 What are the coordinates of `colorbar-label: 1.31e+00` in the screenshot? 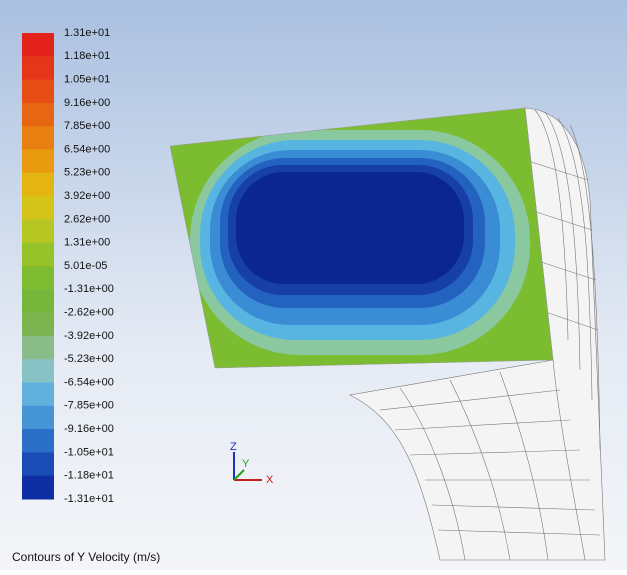 It's located at (87, 243).